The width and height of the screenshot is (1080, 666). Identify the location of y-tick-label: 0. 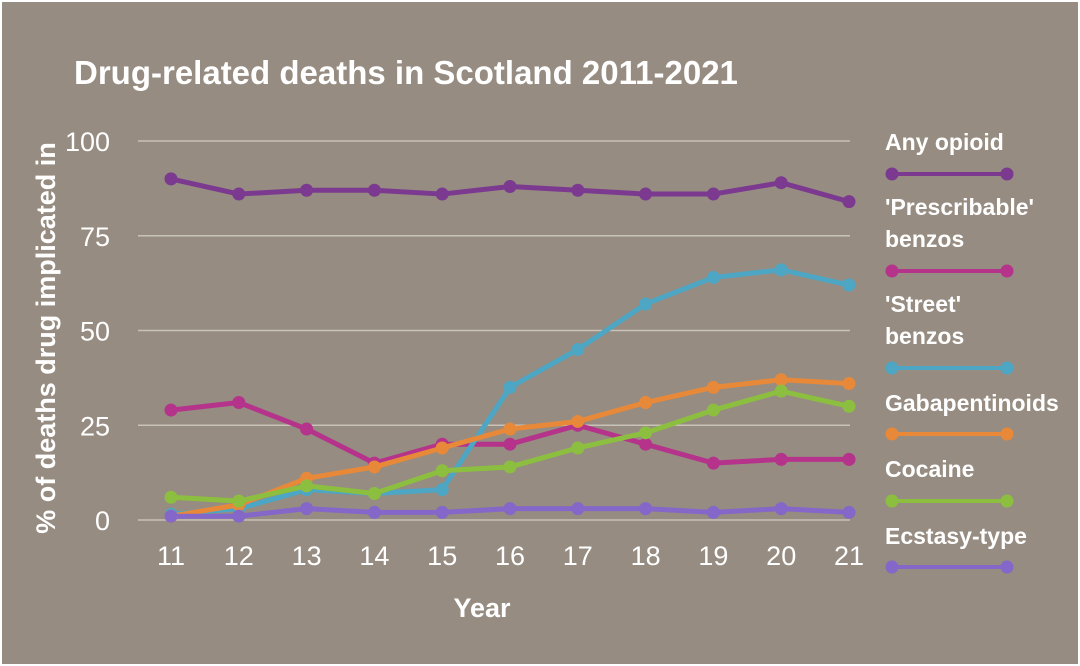
(102, 521).